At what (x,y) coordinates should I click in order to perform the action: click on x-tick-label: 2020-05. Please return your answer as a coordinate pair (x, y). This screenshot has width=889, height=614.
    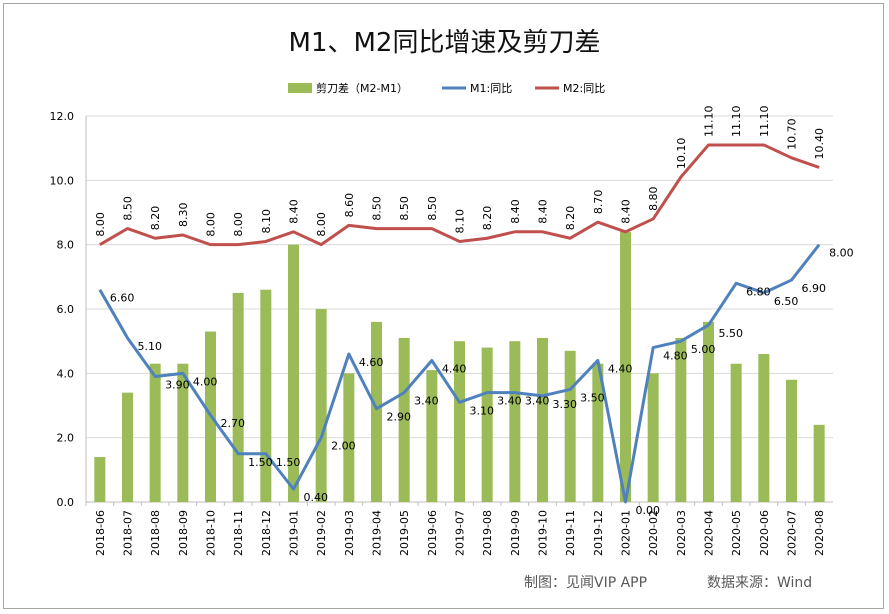
    Looking at the image, I should click on (736, 533).